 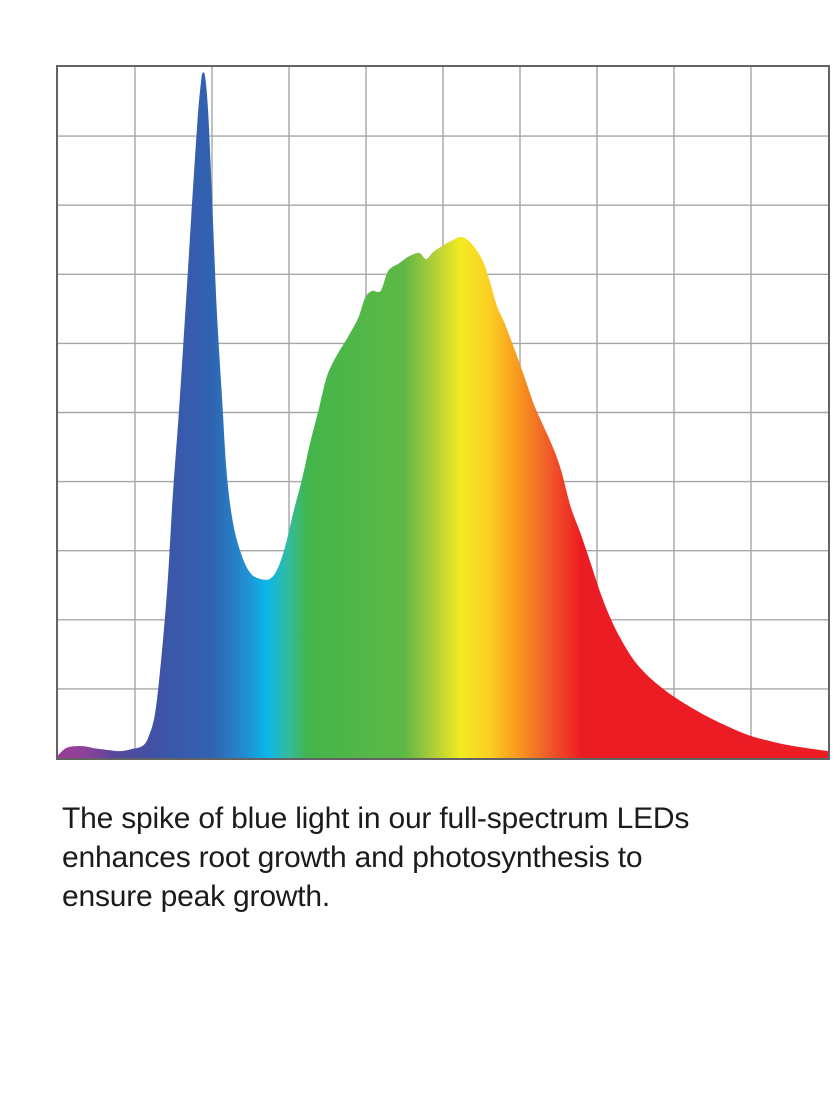 I want to click on caption-line-3: ensure peak growth., so click(x=196, y=896).